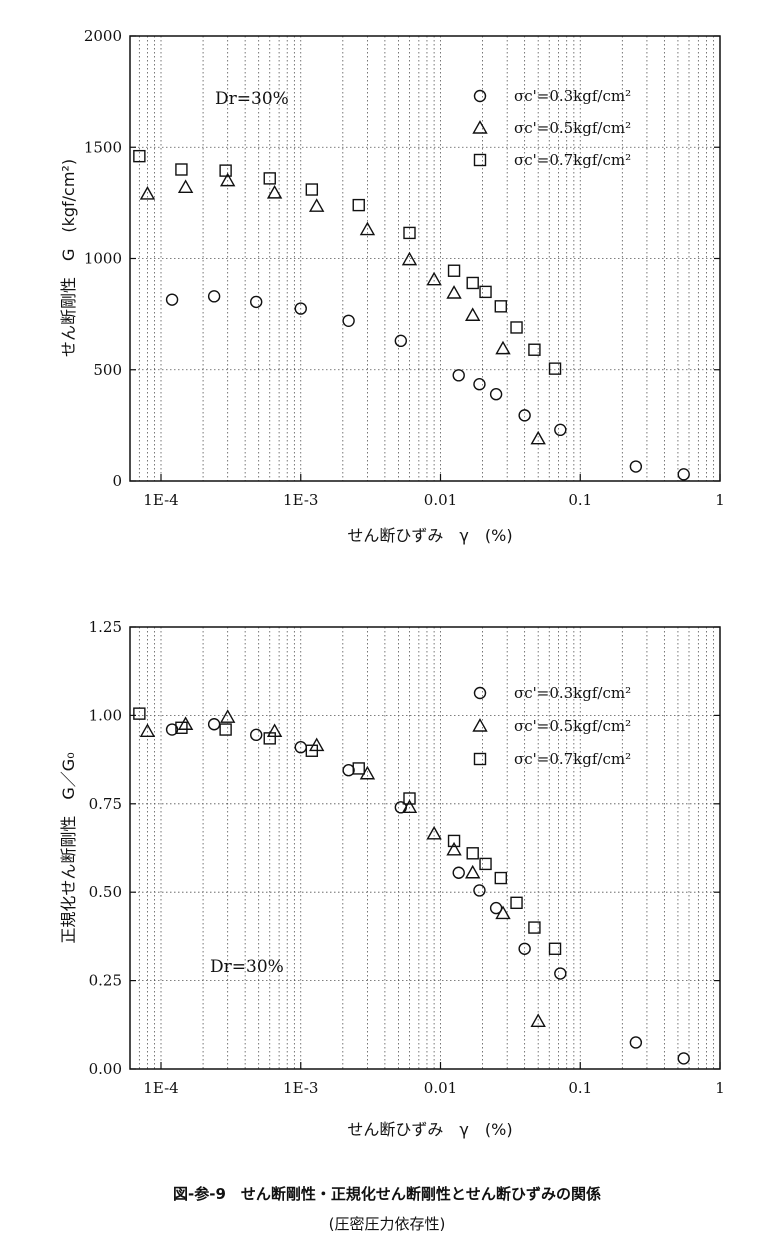  What do you see at coordinates (68, 847) in the screenshot?
I see `y-axis-label: 正規化せん断剛性 G／G₀` at bounding box center [68, 847].